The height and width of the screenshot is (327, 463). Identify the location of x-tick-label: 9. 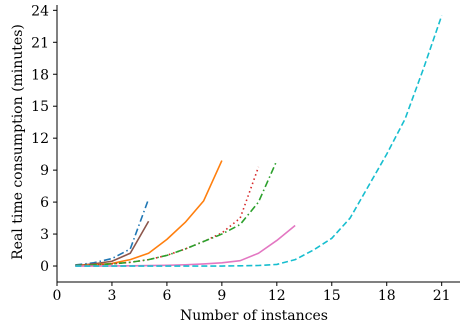
(221, 296).